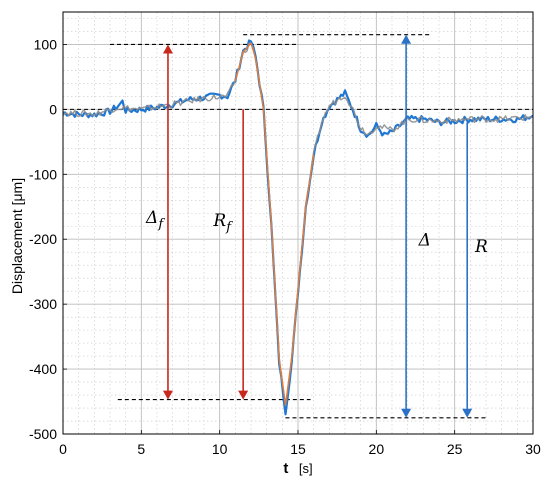  What do you see at coordinates (63, 449) in the screenshot?
I see `x-tick-label: 0` at bounding box center [63, 449].